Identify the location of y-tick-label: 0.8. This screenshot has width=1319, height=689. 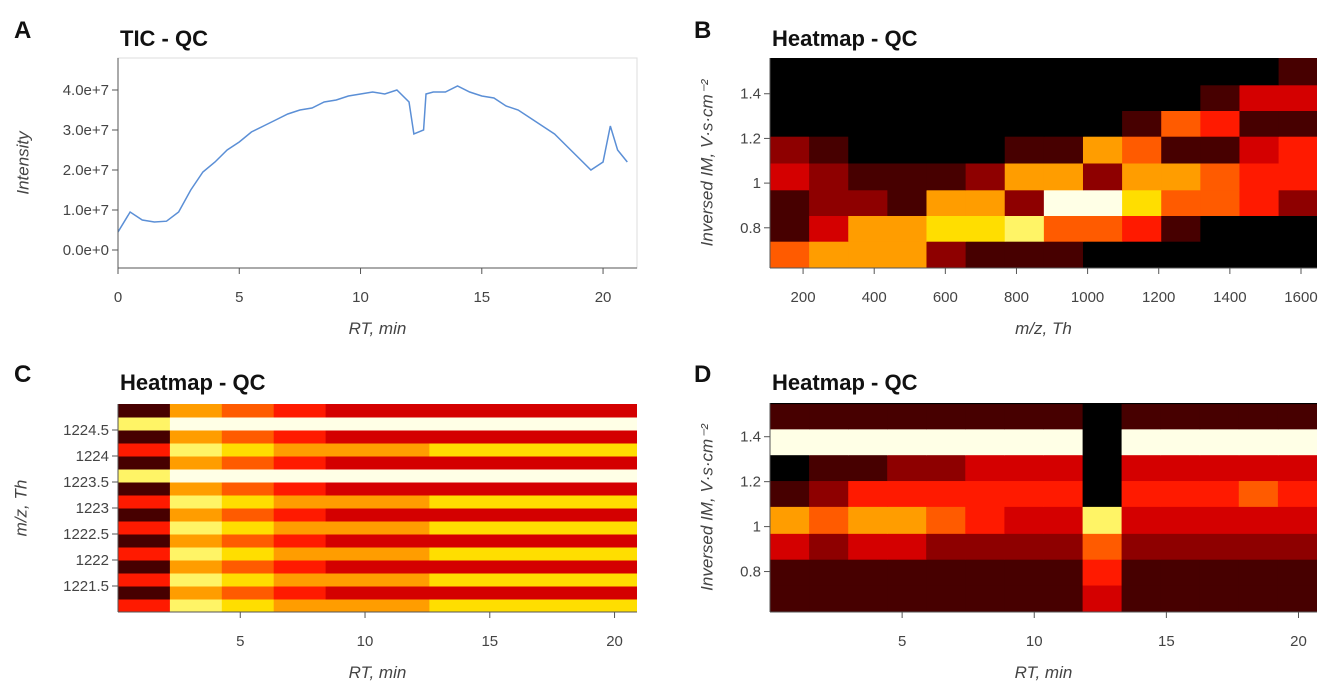
(750, 228).